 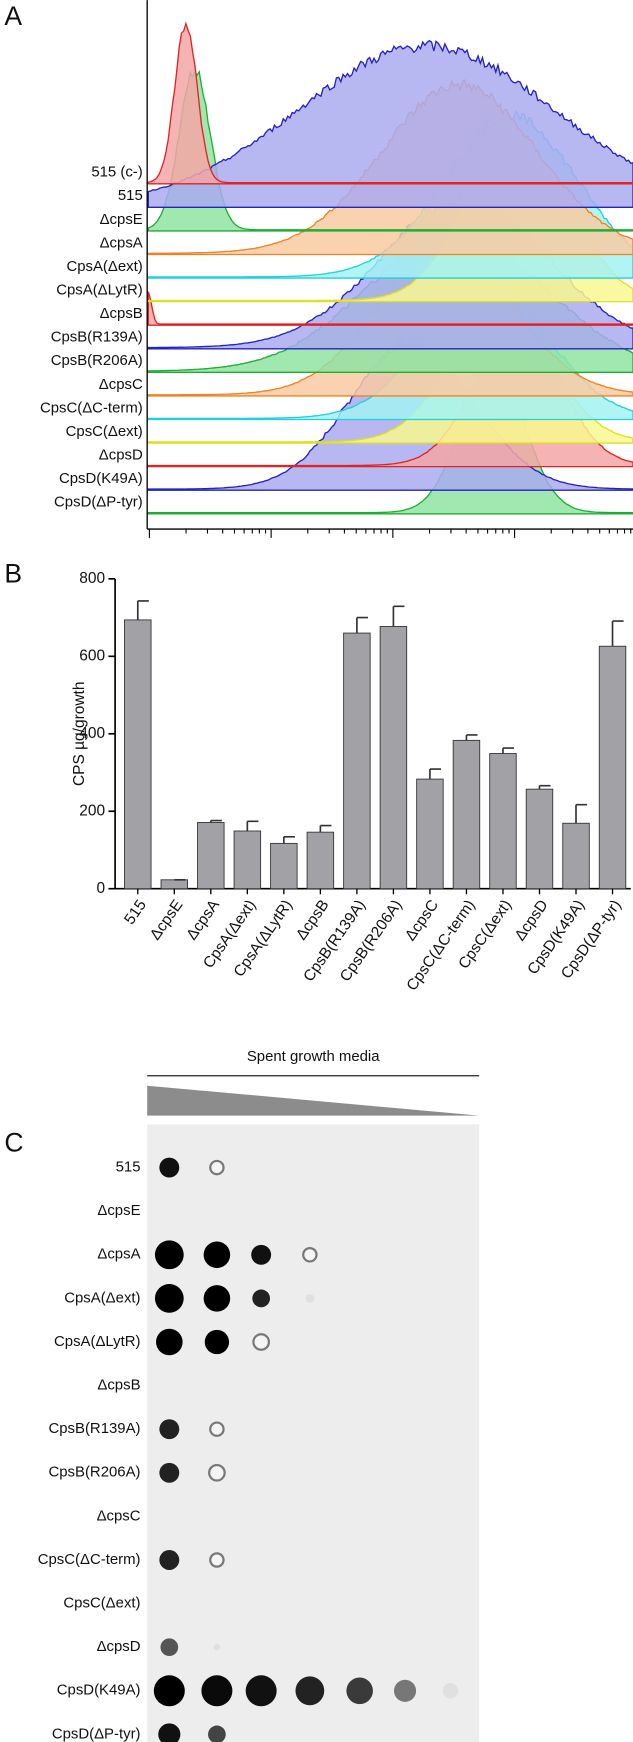 What do you see at coordinates (92, 578) in the screenshot?
I see `y-tick-label: 800` at bounding box center [92, 578].